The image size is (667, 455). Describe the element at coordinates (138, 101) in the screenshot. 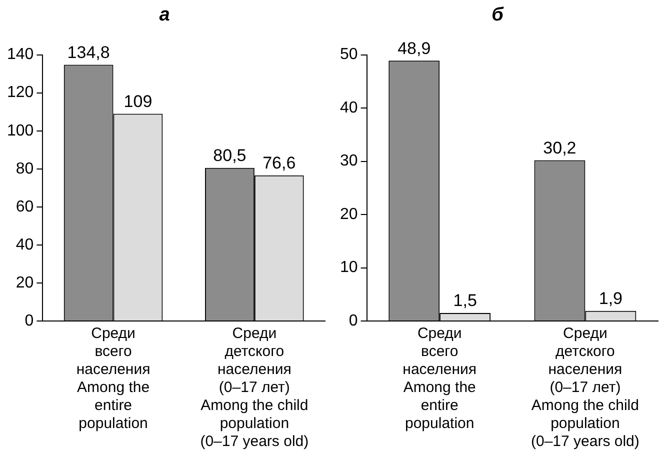

I see `data-label: 109` at that location.